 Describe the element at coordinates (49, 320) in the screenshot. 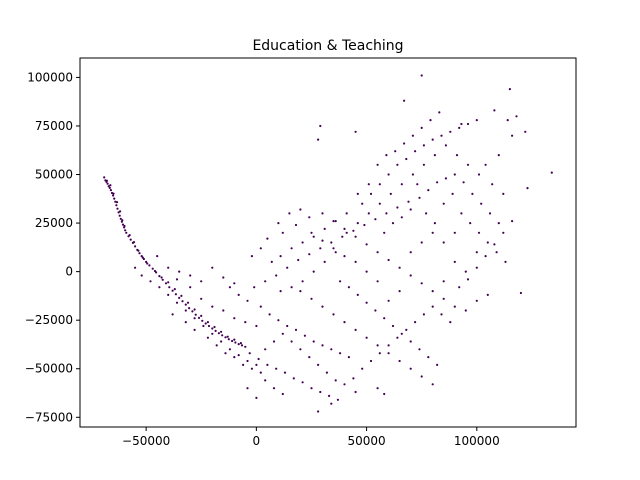

I see `y-tick-label: −25000` at that location.